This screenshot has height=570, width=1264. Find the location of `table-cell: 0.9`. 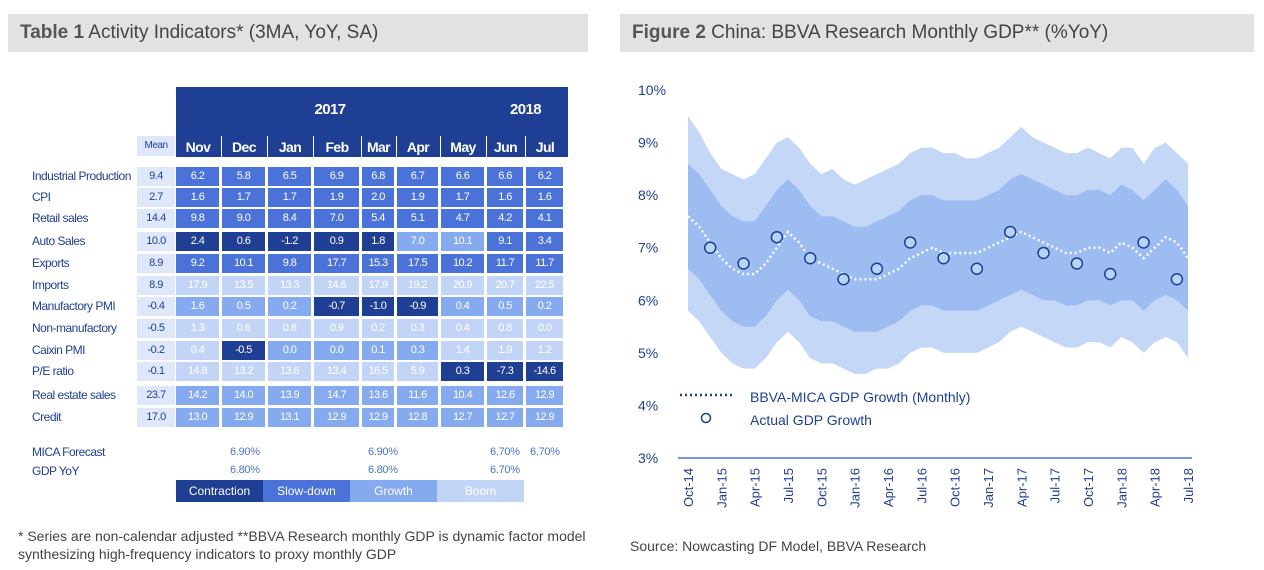

table-cell: 0.9 is located at coordinates (336, 328).